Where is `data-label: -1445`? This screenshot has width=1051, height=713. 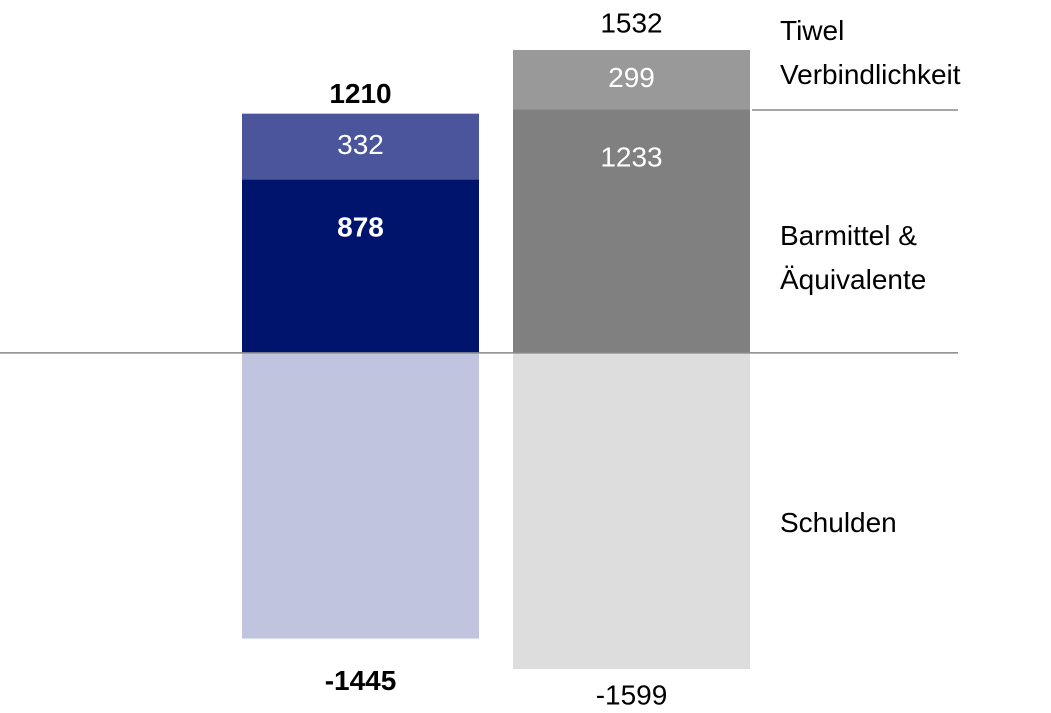 data-label: -1445 is located at coordinates (361, 680).